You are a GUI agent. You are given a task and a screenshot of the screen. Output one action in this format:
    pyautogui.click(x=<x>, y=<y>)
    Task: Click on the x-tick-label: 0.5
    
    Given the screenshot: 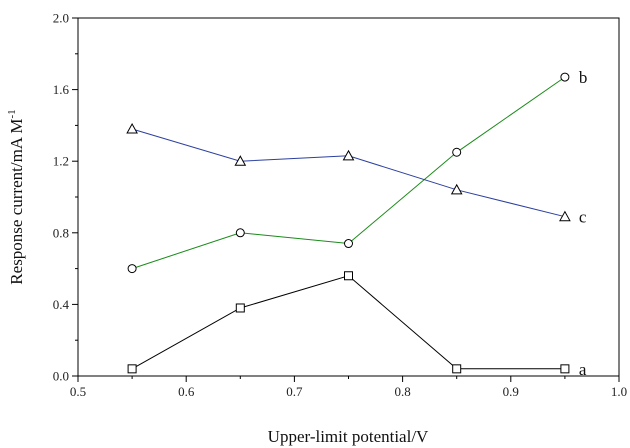 What is the action you would take?
    pyautogui.click(x=78, y=391)
    